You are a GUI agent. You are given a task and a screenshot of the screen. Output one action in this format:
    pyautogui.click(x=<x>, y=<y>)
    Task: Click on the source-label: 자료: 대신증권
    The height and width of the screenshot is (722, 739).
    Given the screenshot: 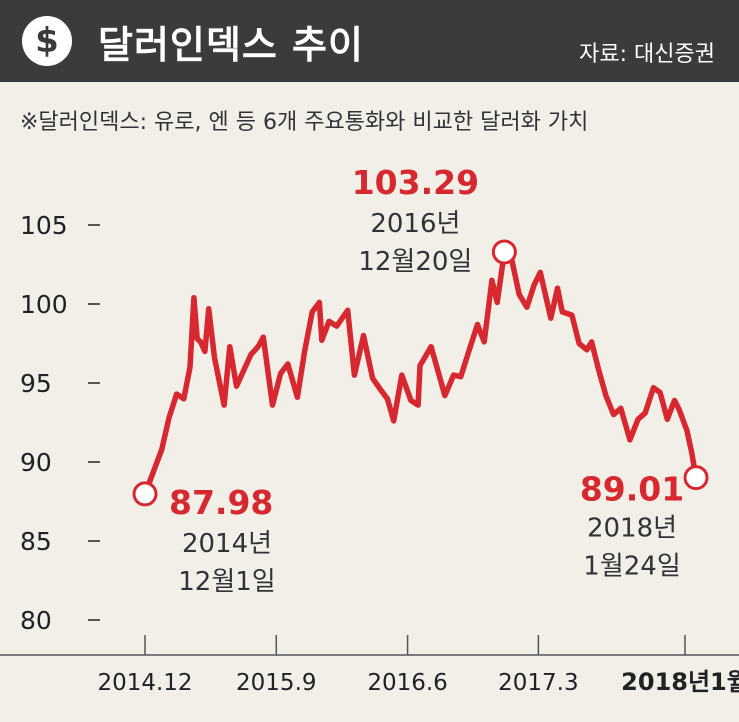 What is the action you would take?
    pyautogui.click(x=647, y=54)
    